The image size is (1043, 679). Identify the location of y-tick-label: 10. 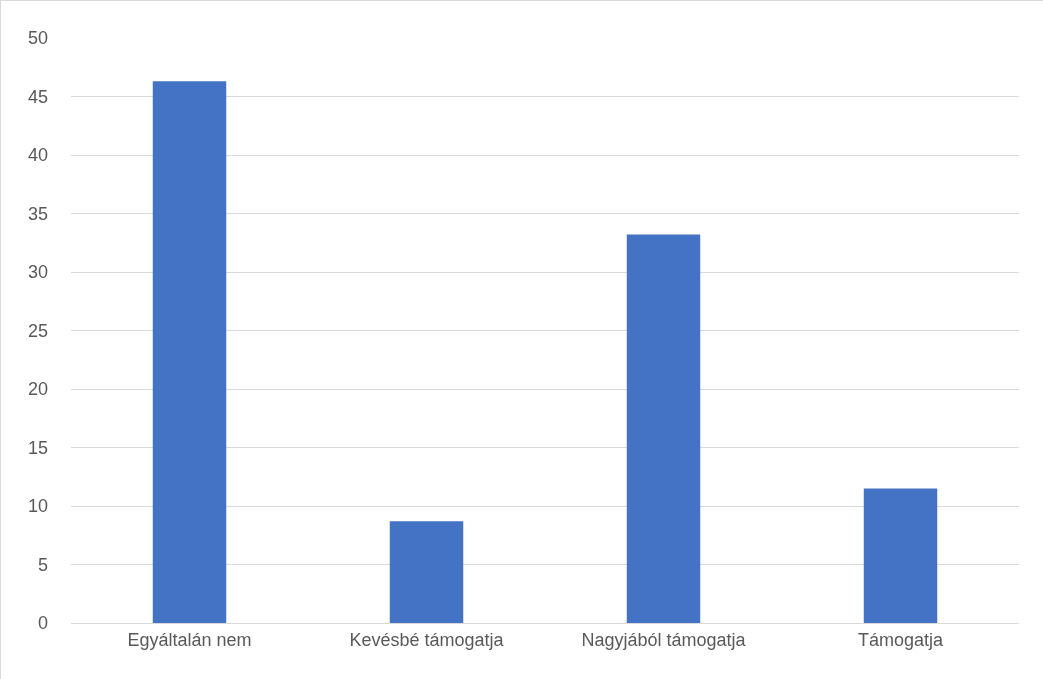
(37, 506).